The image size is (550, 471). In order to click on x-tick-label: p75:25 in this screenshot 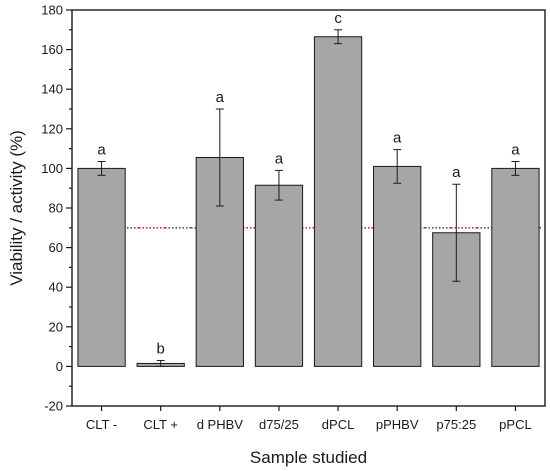, I will do `click(456, 424)`.